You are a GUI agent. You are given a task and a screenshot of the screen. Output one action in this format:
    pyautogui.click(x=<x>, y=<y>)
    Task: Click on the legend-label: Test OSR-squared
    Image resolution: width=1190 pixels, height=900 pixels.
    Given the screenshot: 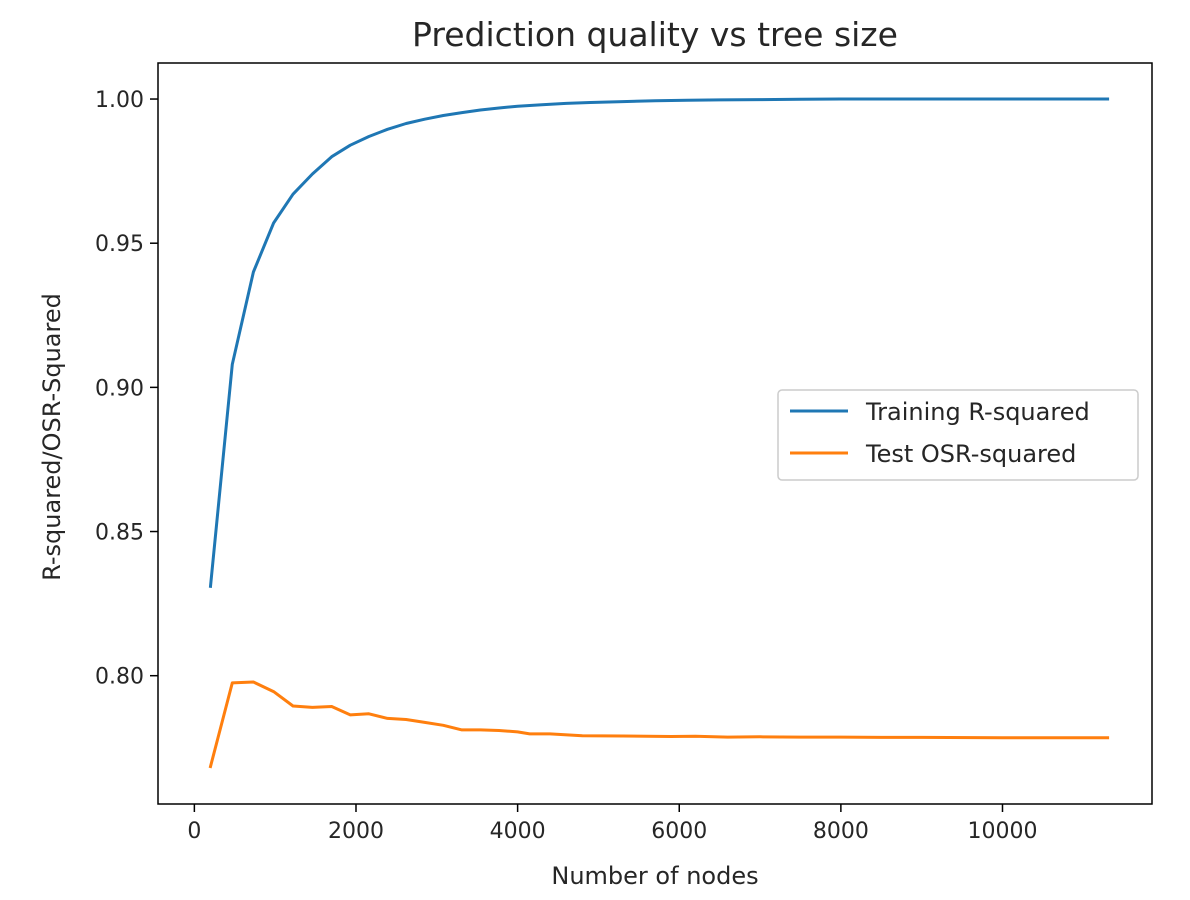 What is the action you would take?
    pyautogui.click(x=970, y=454)
    